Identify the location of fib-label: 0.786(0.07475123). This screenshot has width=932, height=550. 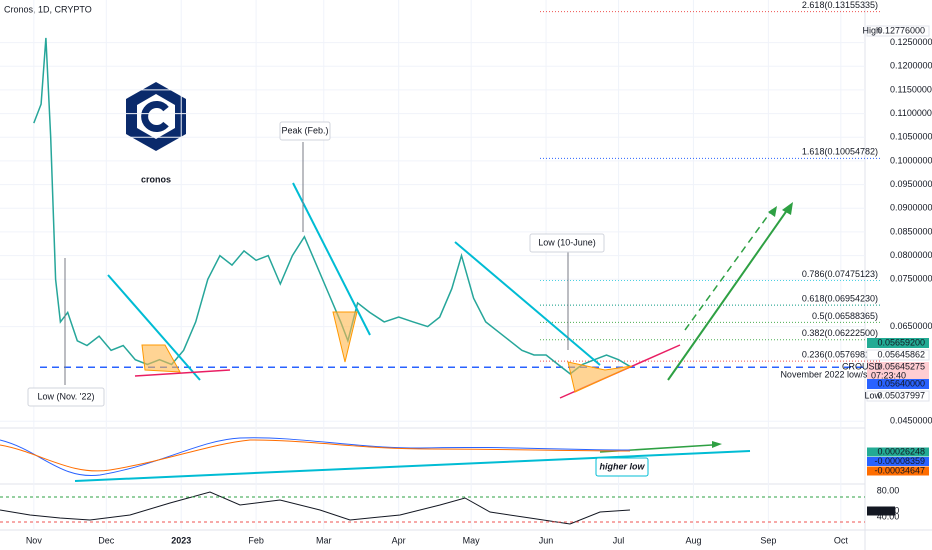
(840, 274).